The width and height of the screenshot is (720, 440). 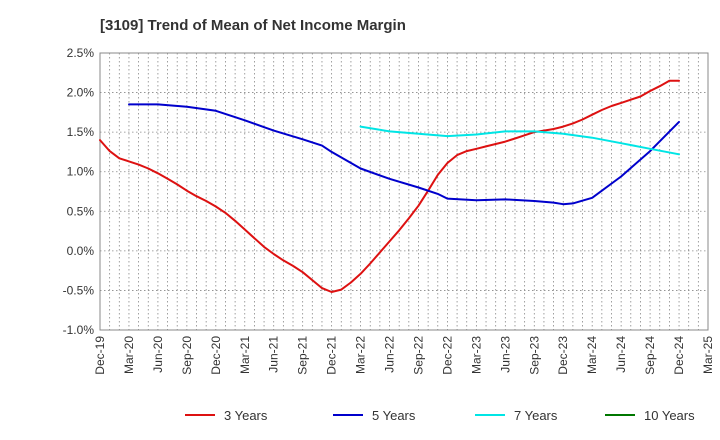 What do you see at coordinates (519, 140) in the screenshot?
I see `series-line-7-years` at bounding box center [519, 140].